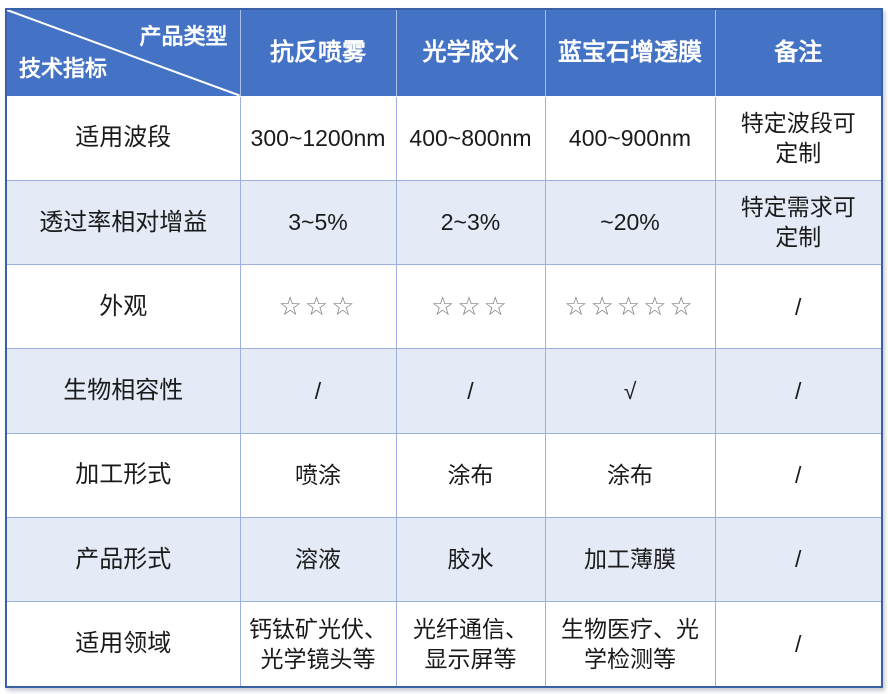 Image resolution: width=888 pixels, height=694 pixels. Describe the element at coordinates (124, 391) in the screenshot. I see `row-label: 生物相容性` at that location.